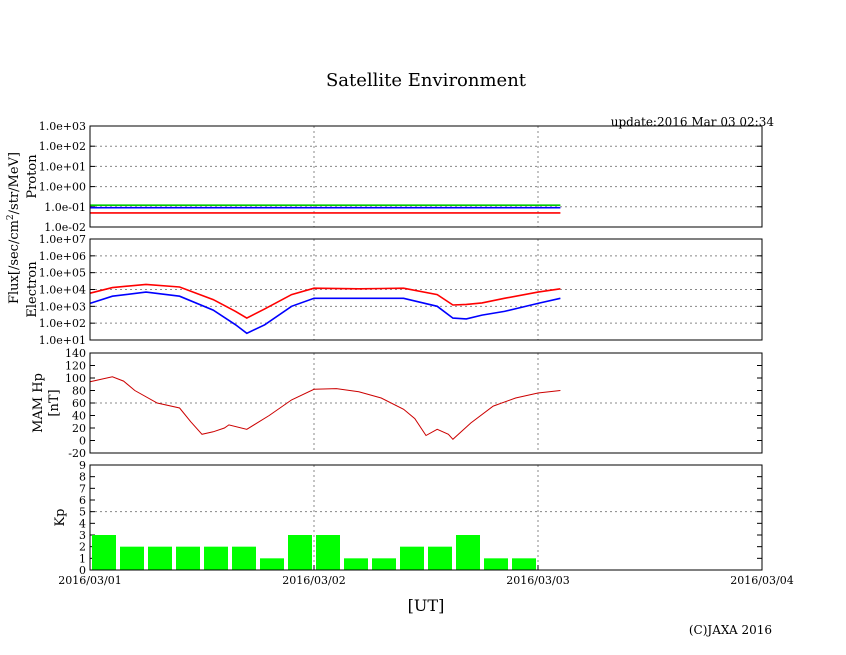 This screenshot has width=846, height=655. I want to click on x-tick-label: 2016/03/01, so click(89, 580).